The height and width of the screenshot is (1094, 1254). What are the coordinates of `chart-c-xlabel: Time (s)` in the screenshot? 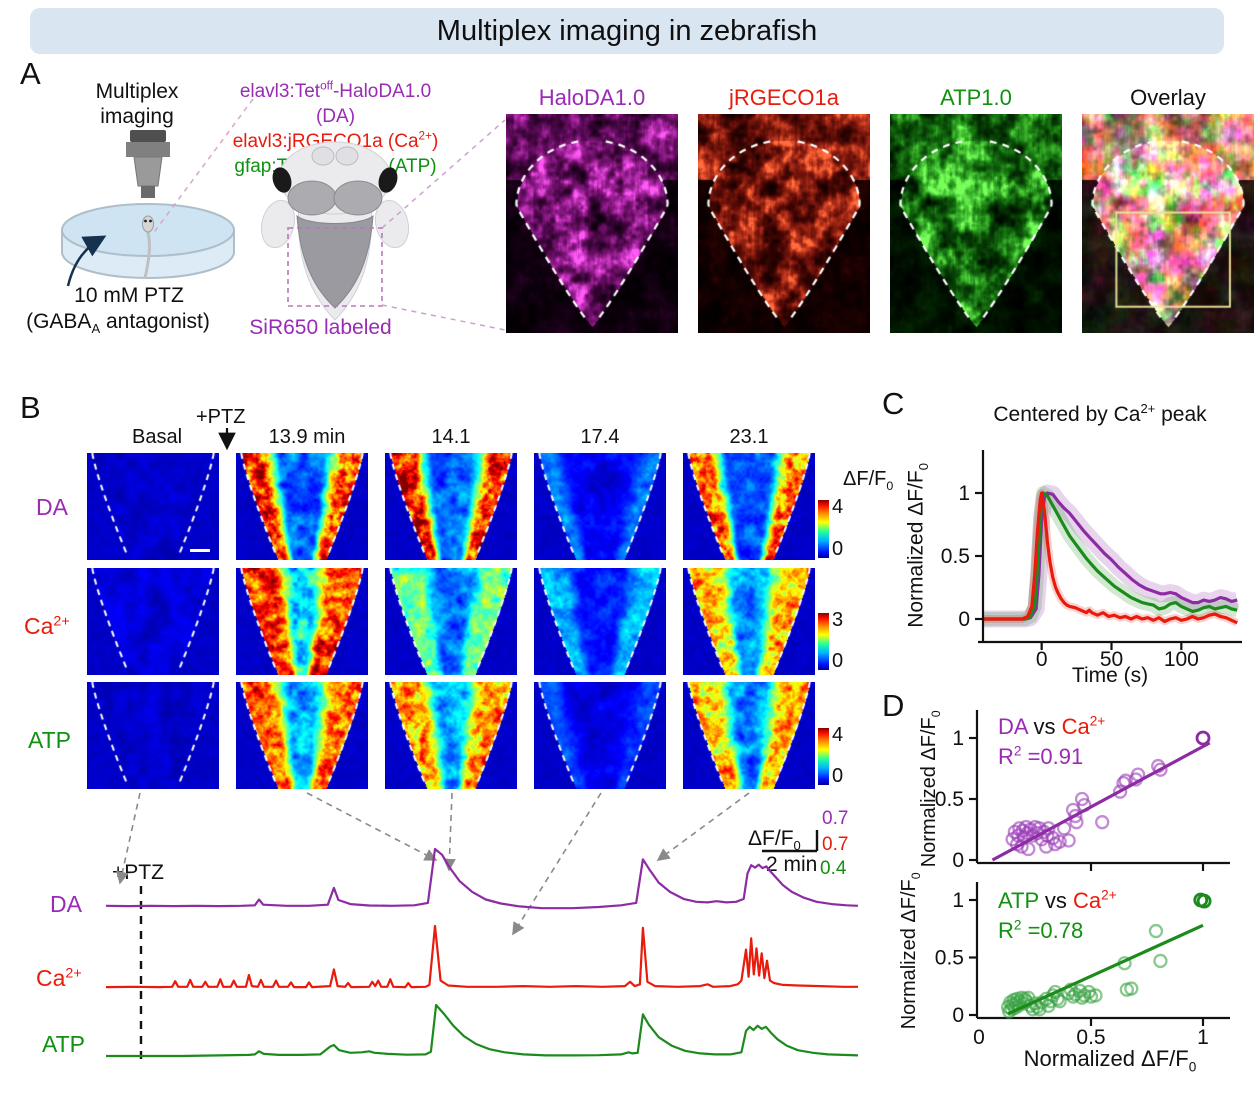 It's located at (1110, 675).